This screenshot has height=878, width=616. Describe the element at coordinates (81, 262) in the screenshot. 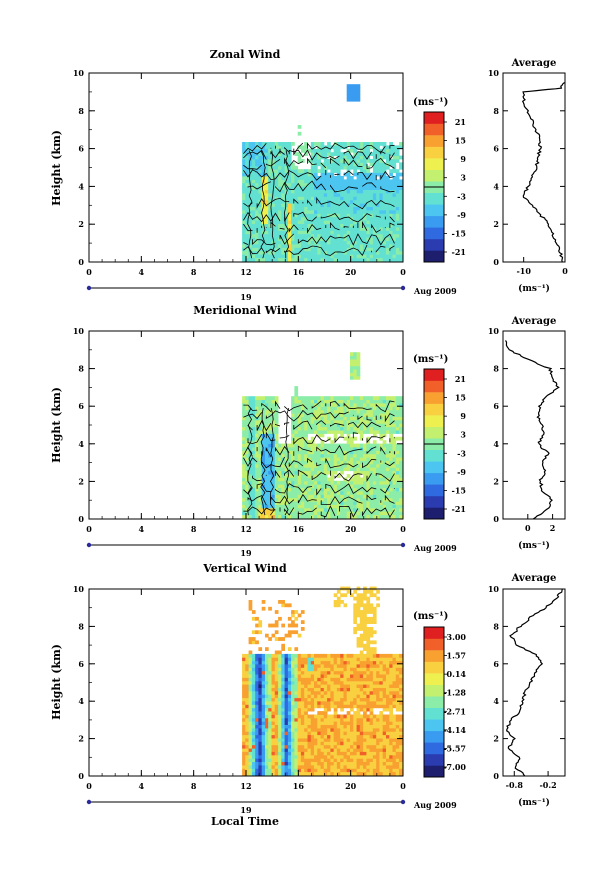

I see `zonal-wind-y-tick-label: 0` at that location.